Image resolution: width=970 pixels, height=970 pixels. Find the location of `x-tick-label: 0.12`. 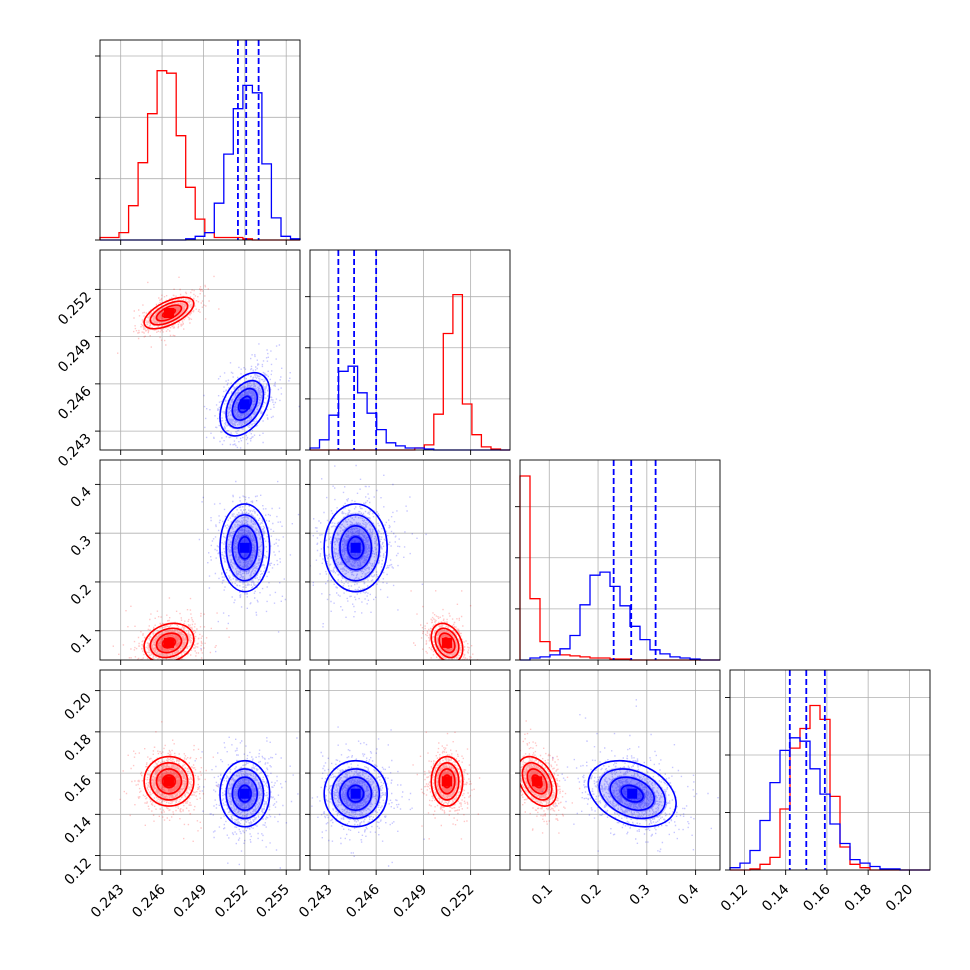

x-tick-label: 0.12 is located at coordinates (734, 898).